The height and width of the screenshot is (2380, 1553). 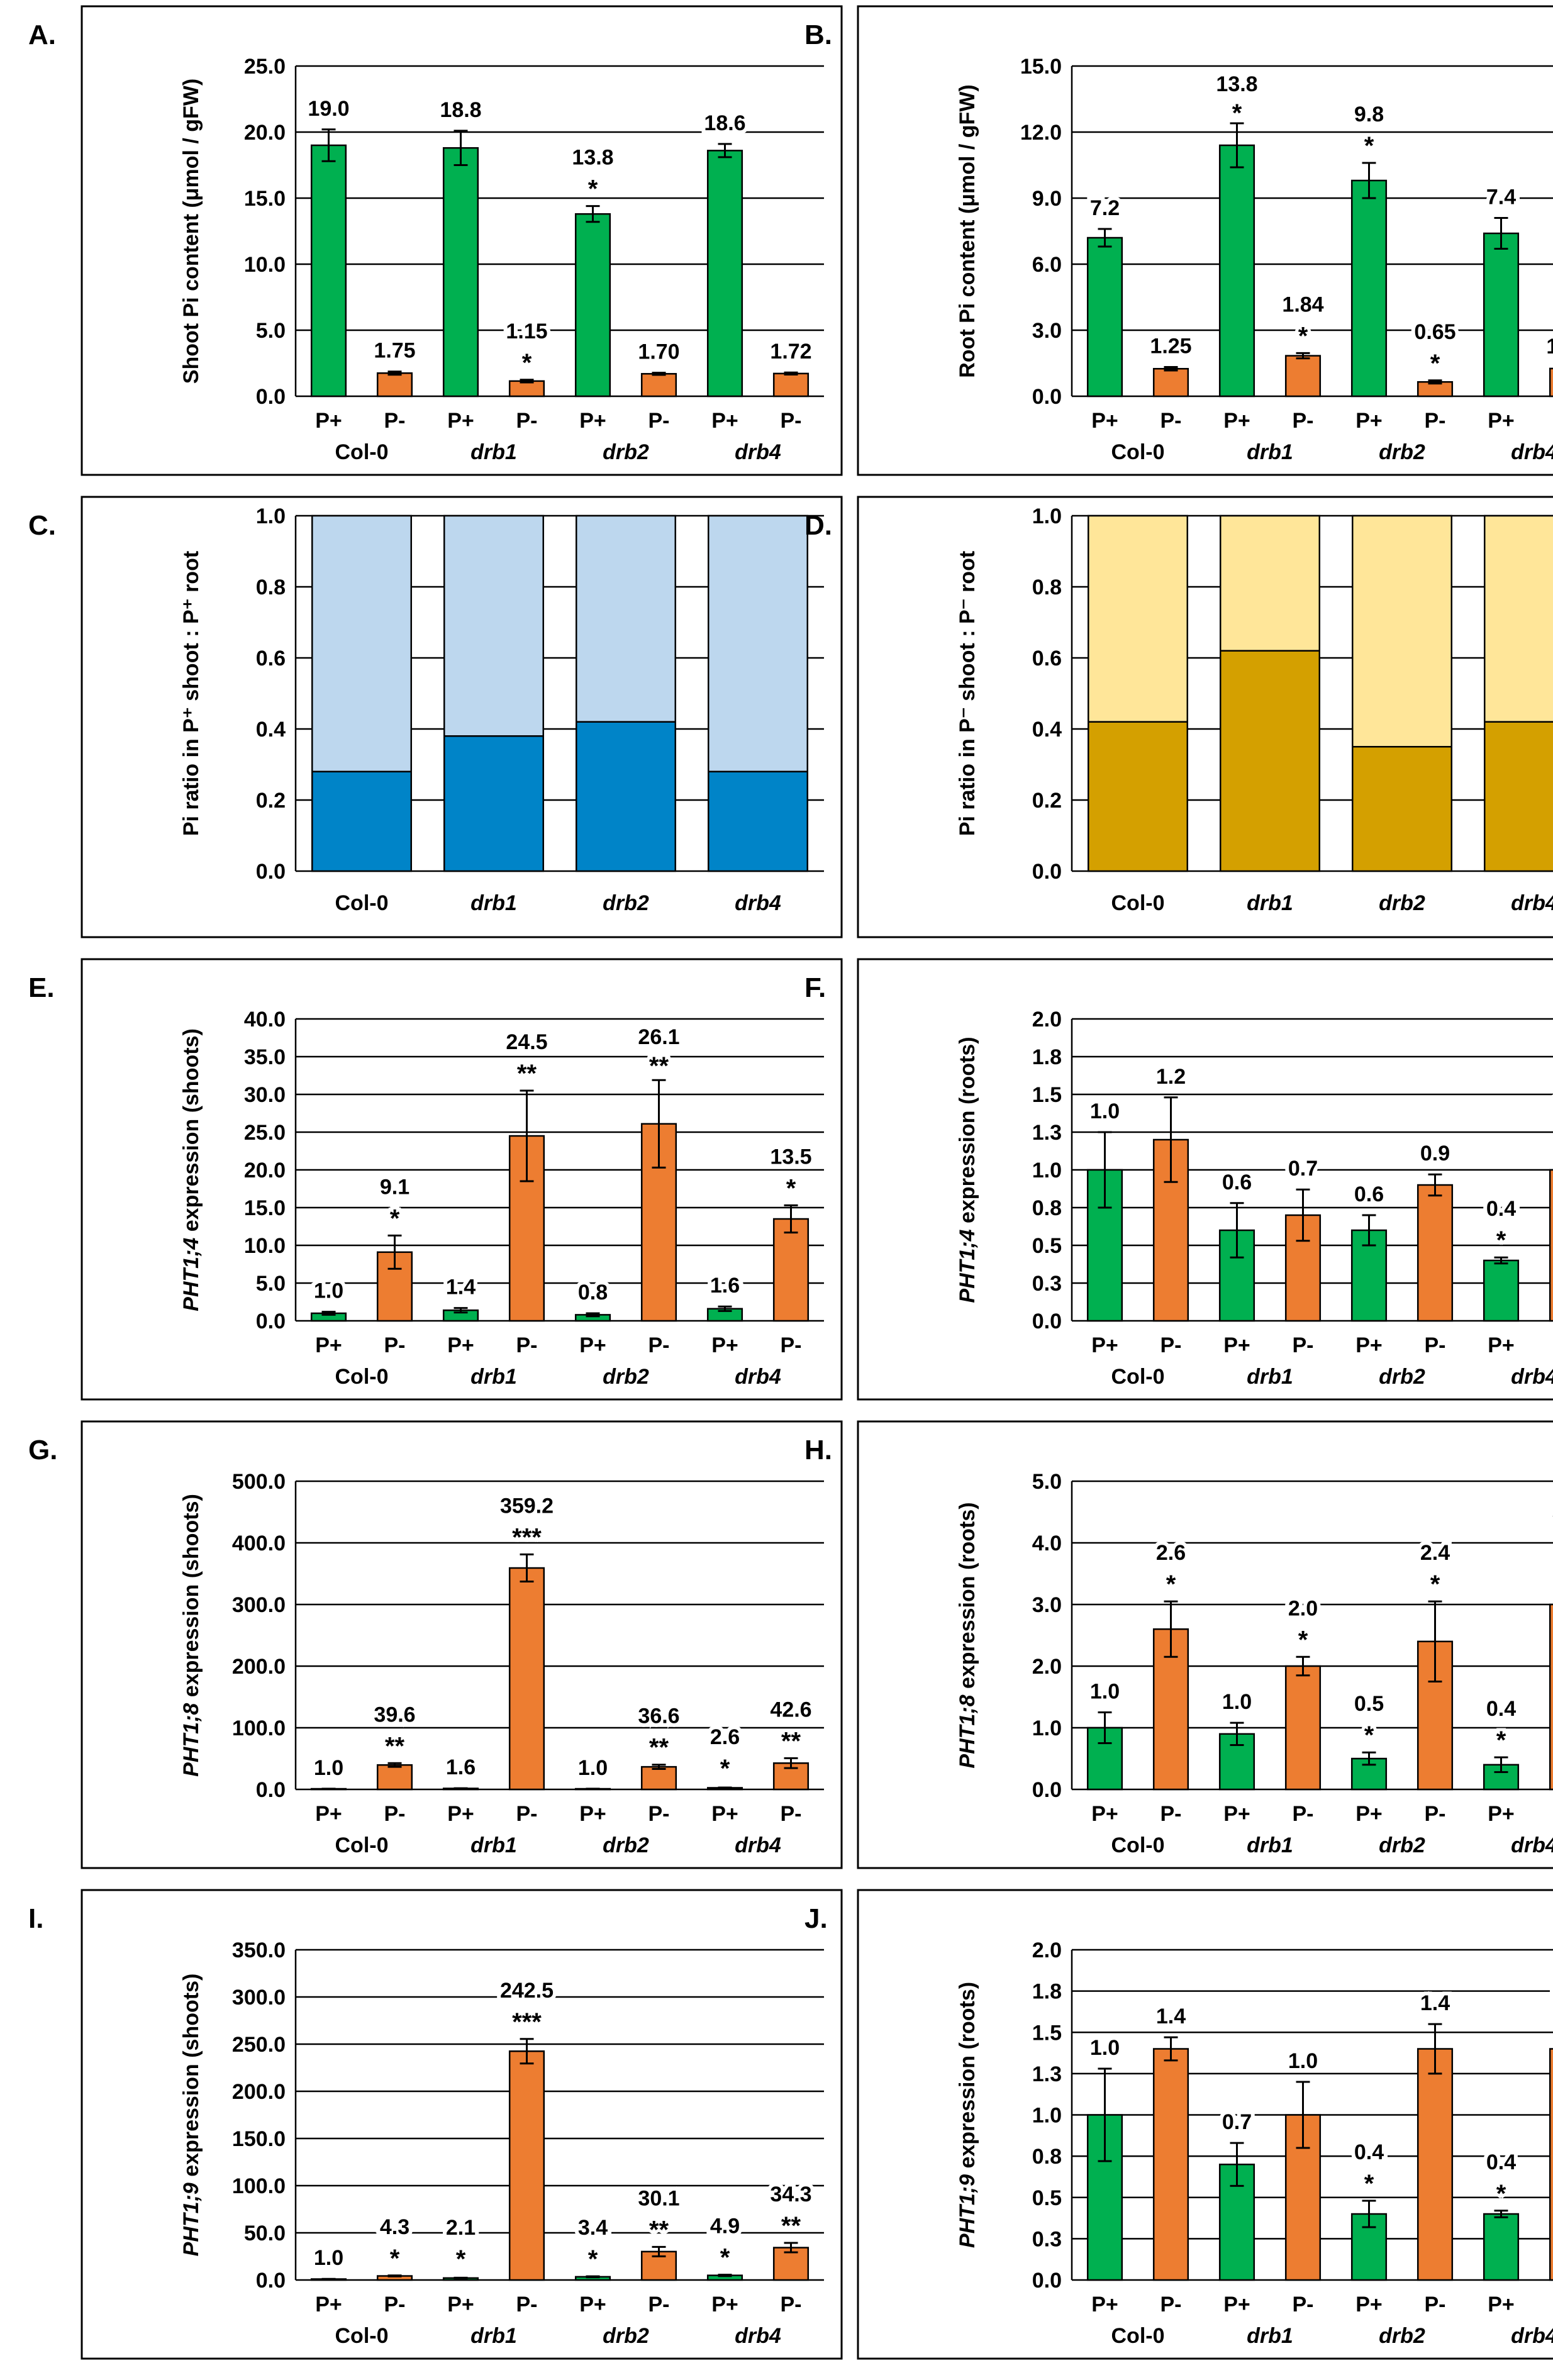 I want to click on bar-segment-shoot, so click(x=361, y=643).